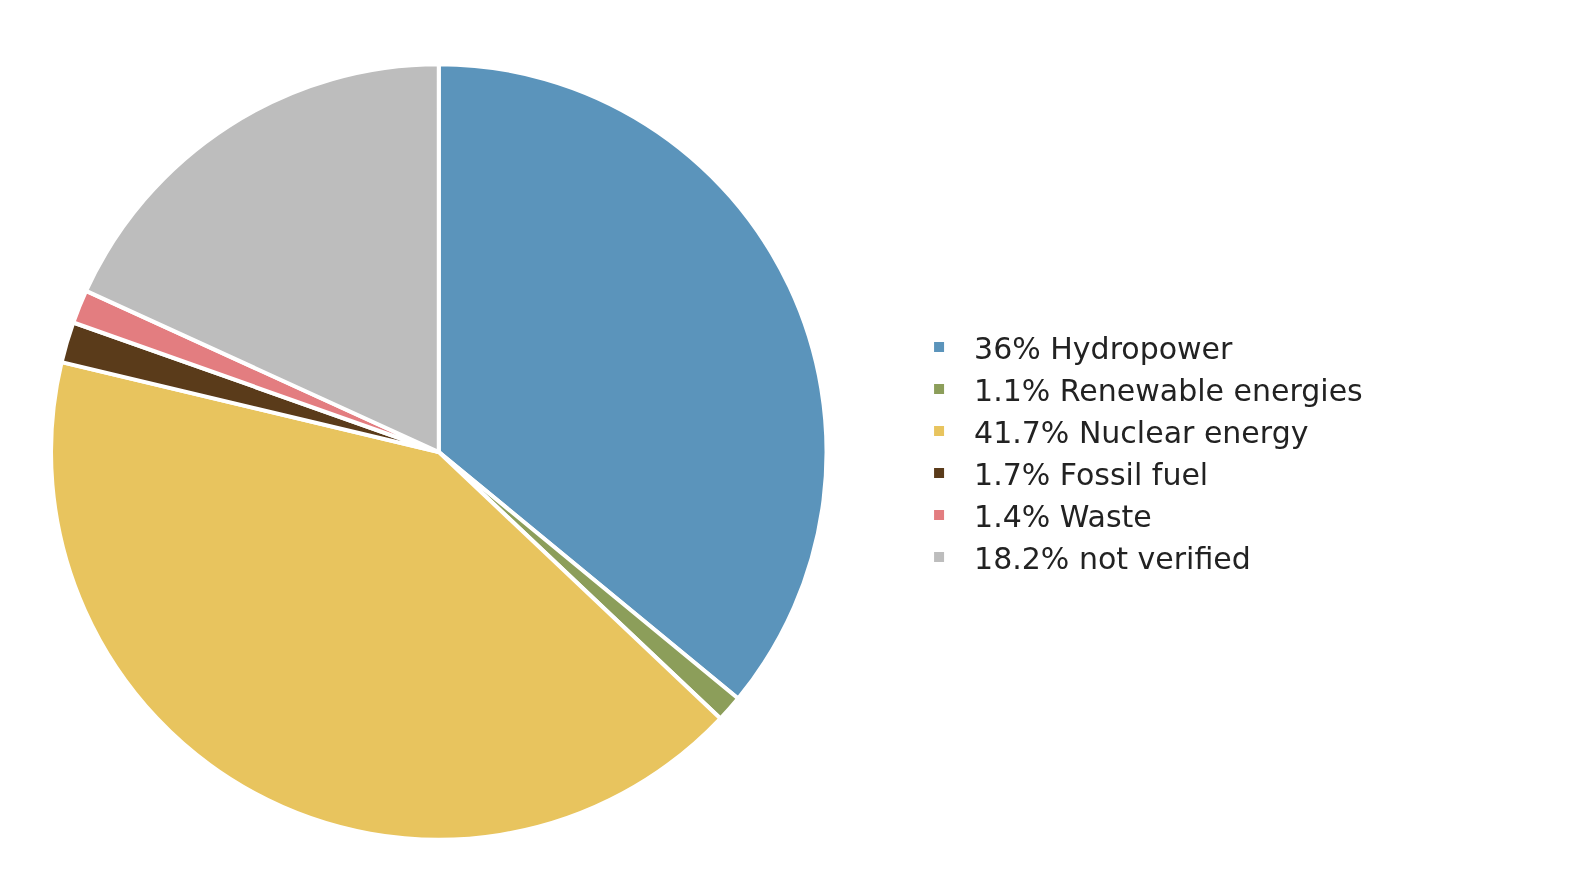 The width and height of the screenshot is (1591, 884). What do you see at coordinates (1168, 390) in the screenshot?
I see `legend-label: 1.1% Renewable energies` at bounding box center [1168, 390].